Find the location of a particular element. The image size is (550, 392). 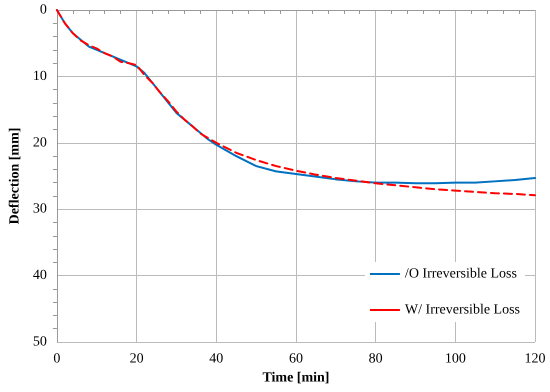

x-tick-label: 120 is located at coordinates (535, 359).